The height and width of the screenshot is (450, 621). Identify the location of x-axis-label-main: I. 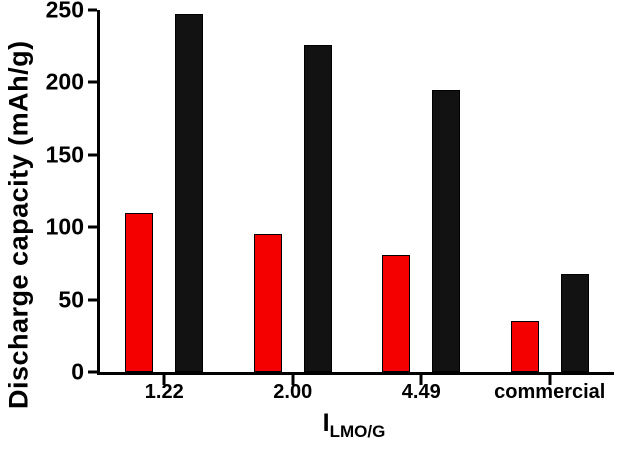
(326, 423).